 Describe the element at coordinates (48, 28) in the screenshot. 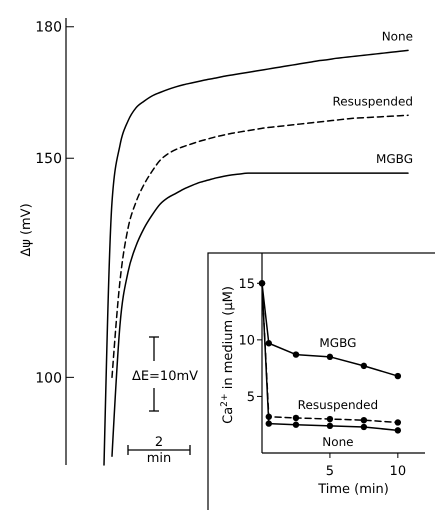

I see `y-tick-label: 180` at that location.